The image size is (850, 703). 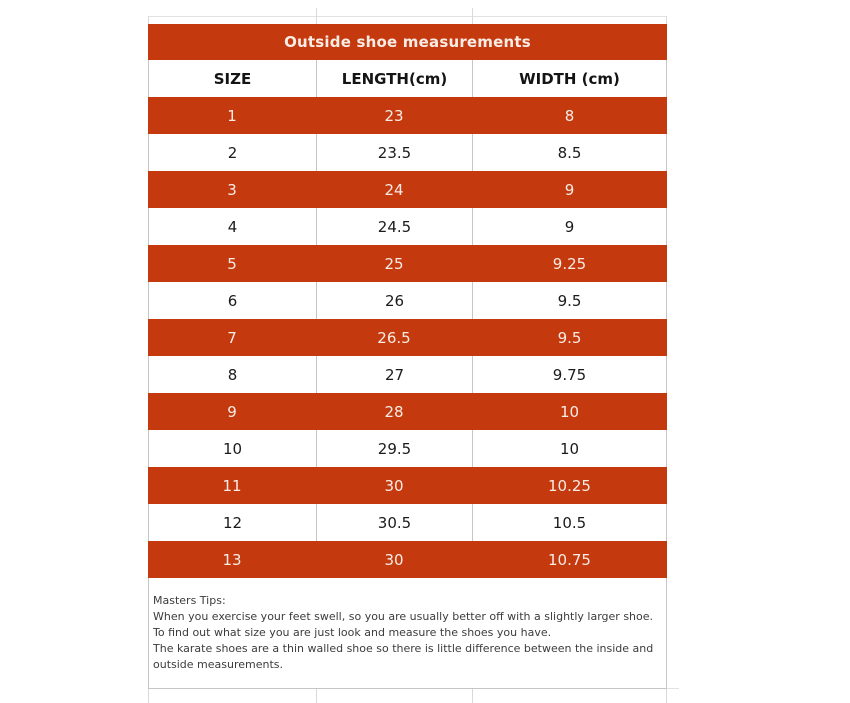 I want to click on length-cell: 24, so click(x=394, y=189).